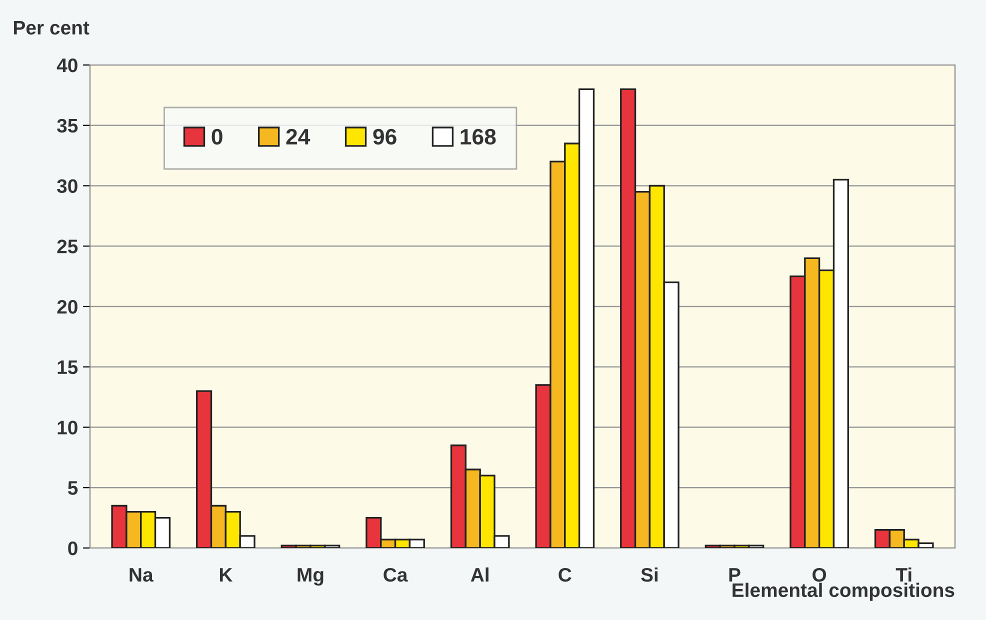 Image resolution: width=986 pixels, height=620 pixels. What do you see at coordinates (67, 307) in the screenshot?
I see `y-tick-label: 20` at bounding box center [67, 307].